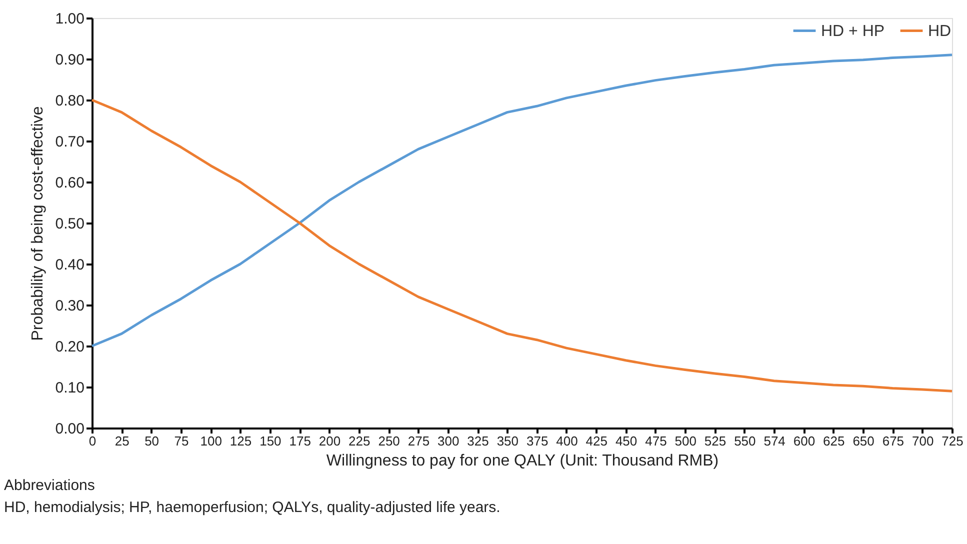 Image resolution: width=967 pixels, height=544 pixels. What do you see at coordinates (241, 441) in the screenshot?
I see `x-tick-label: 125` at bounding box center [241, 441].